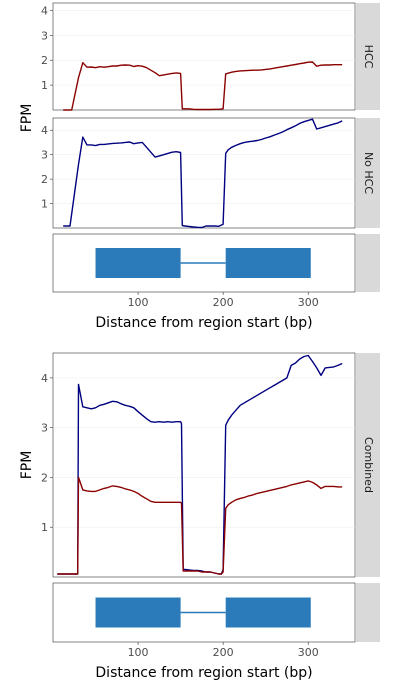 The width and height of the screenshot is (400, 700). I want to click on x-axis-label-top: Distance from region start (bp), so click(203, 323).